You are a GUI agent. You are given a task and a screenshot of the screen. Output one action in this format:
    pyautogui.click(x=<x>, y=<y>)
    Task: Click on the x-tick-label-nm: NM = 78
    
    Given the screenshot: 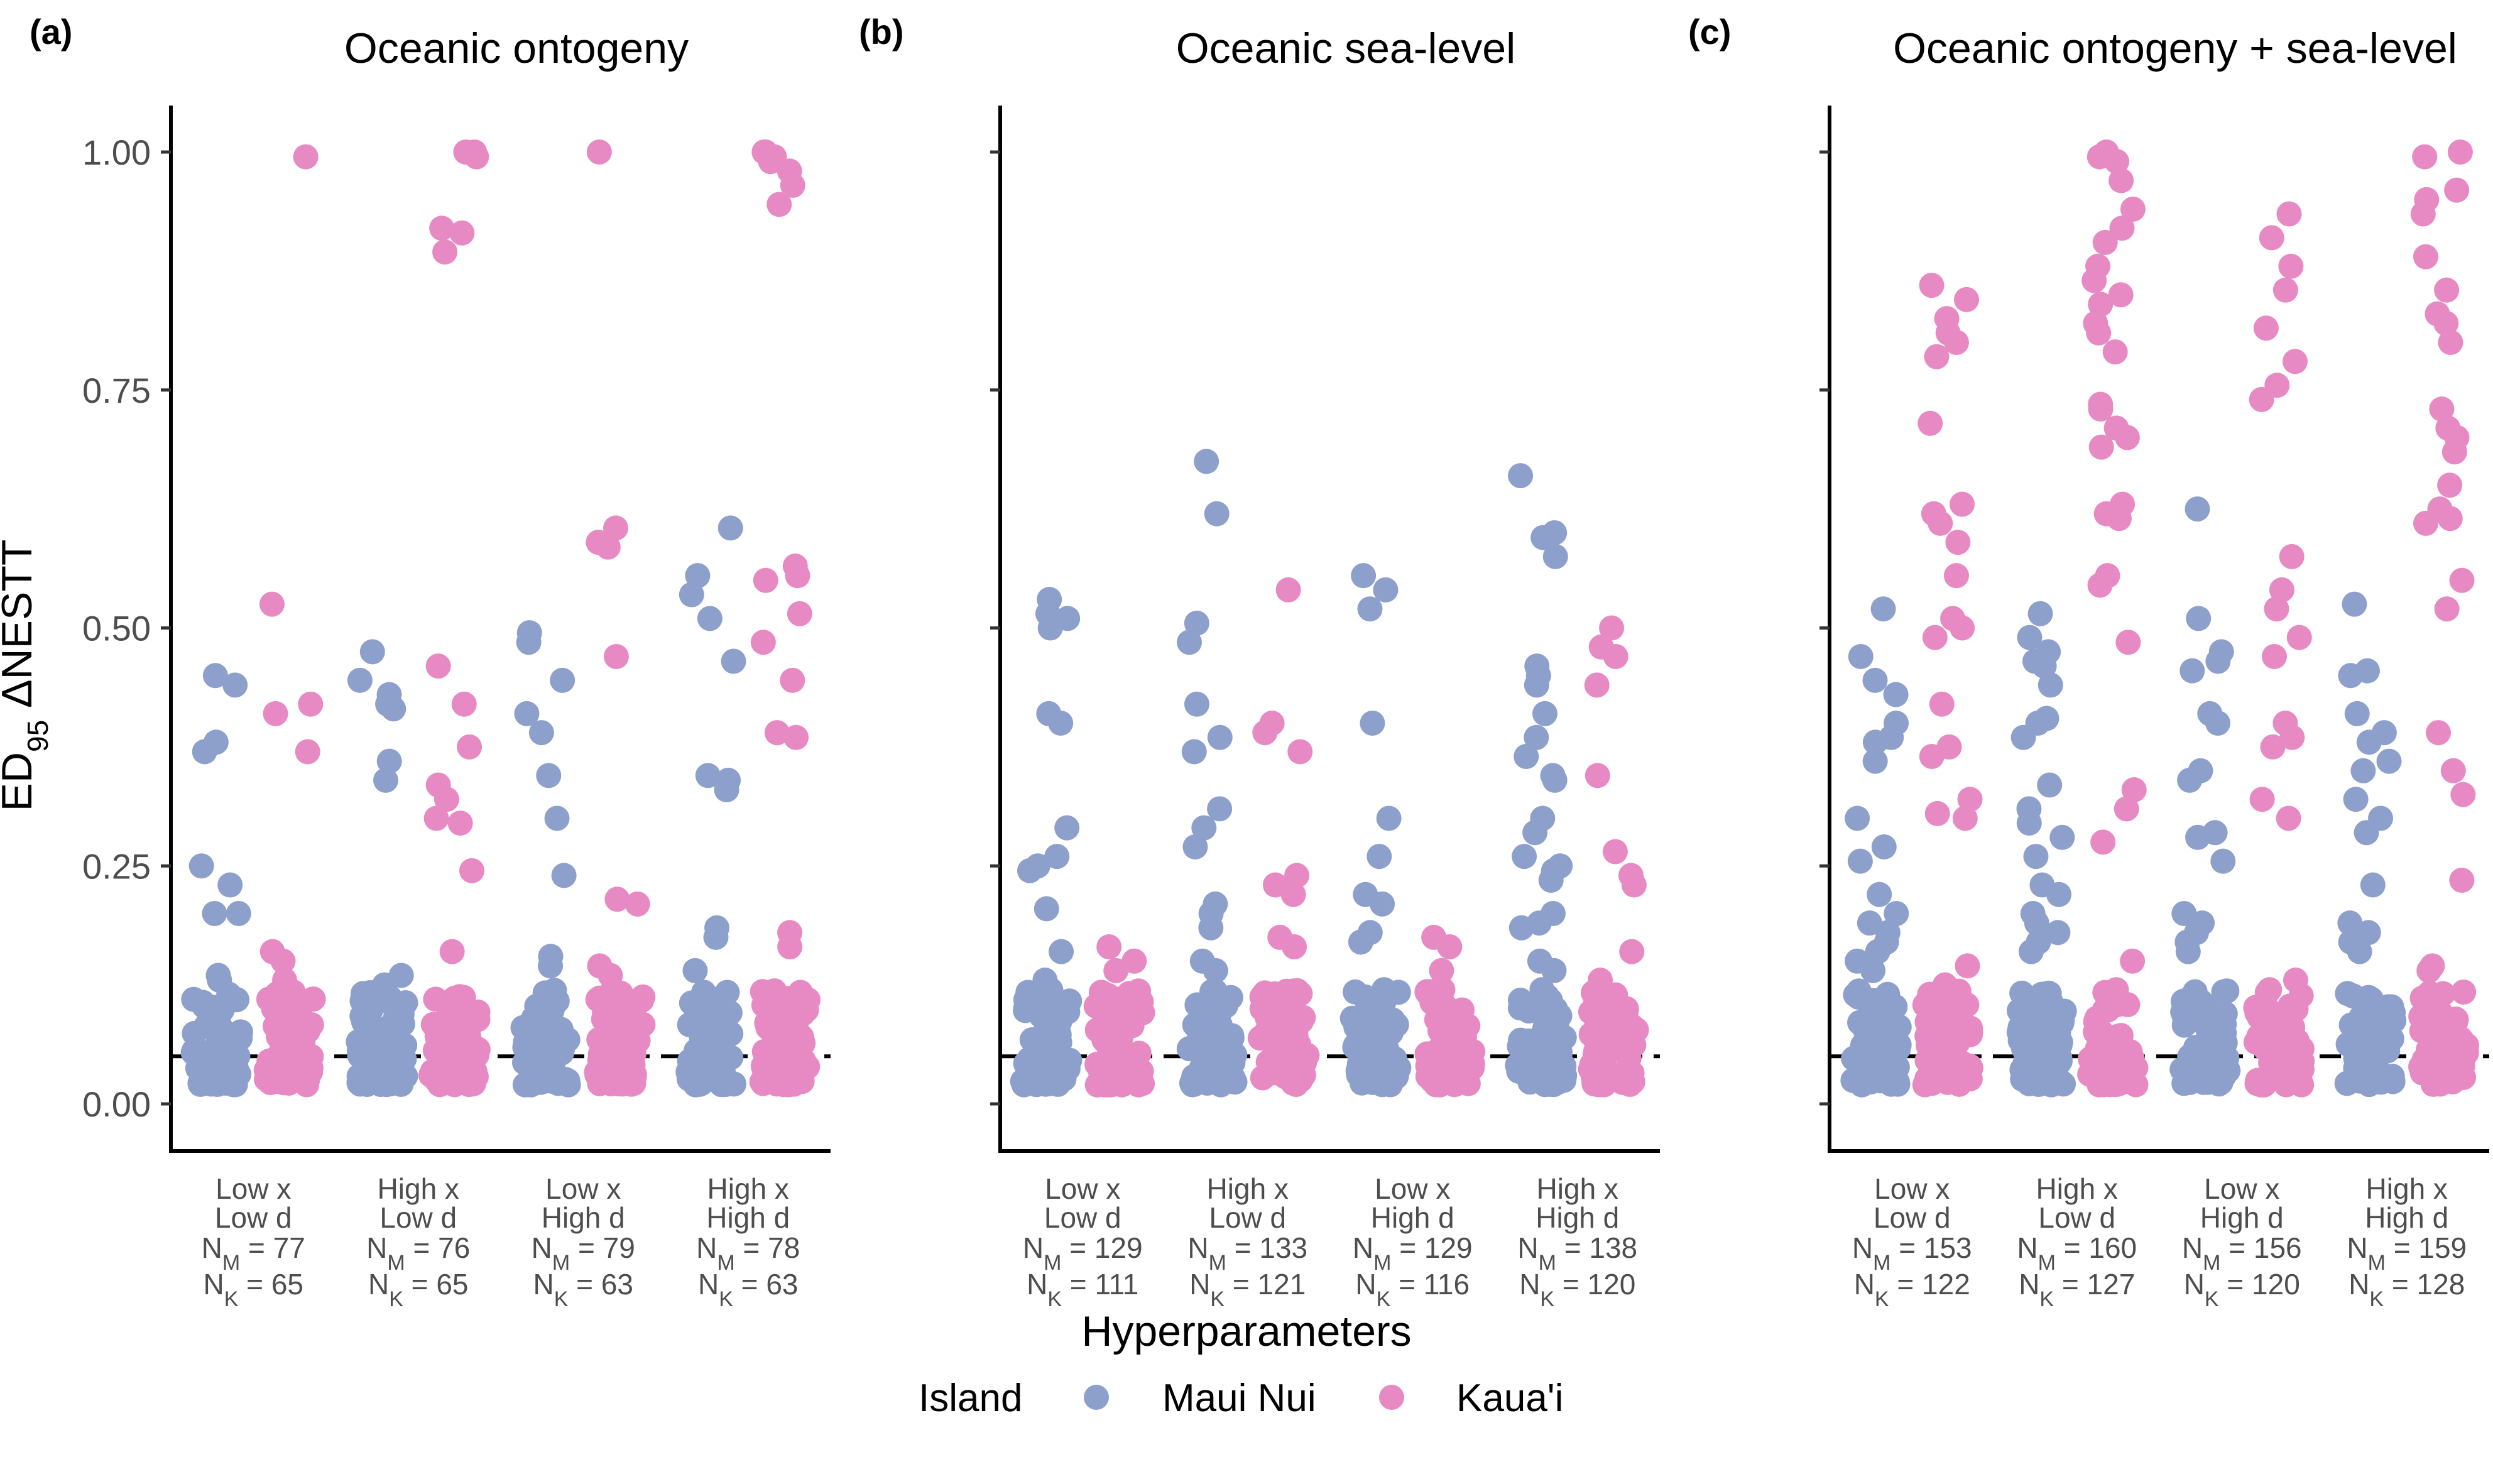 What is the action you would take?
    pyautogui.click(x=748, y=1253)
    